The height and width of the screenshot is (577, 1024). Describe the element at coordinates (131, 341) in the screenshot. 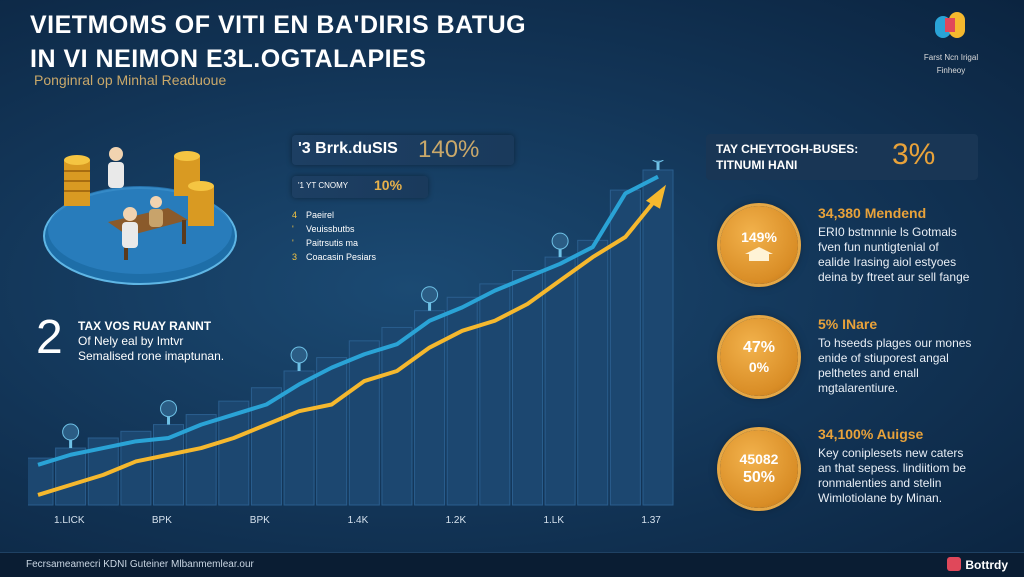

I see `tax-block-line-2: Of Nely eal by Imtvr` at that location.